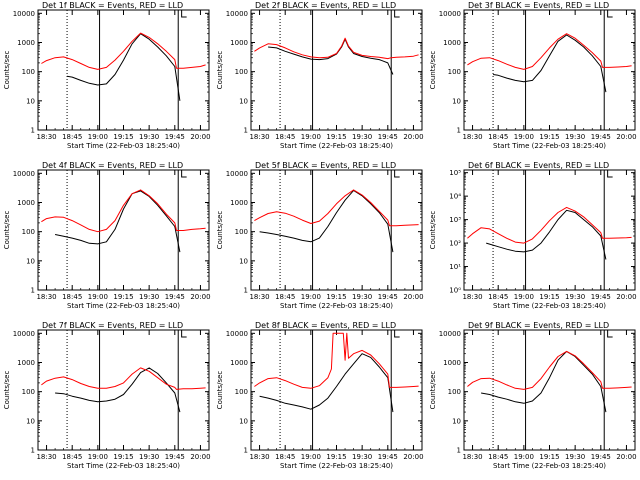 Image resolution: width=640 pixels, height=480 pixels. What do you see at coordinates (325, 325) in the screenshot?
I see `panel-title: Det 8f BLACK = Events, RED = LLD` at bounding box center [325, 325].